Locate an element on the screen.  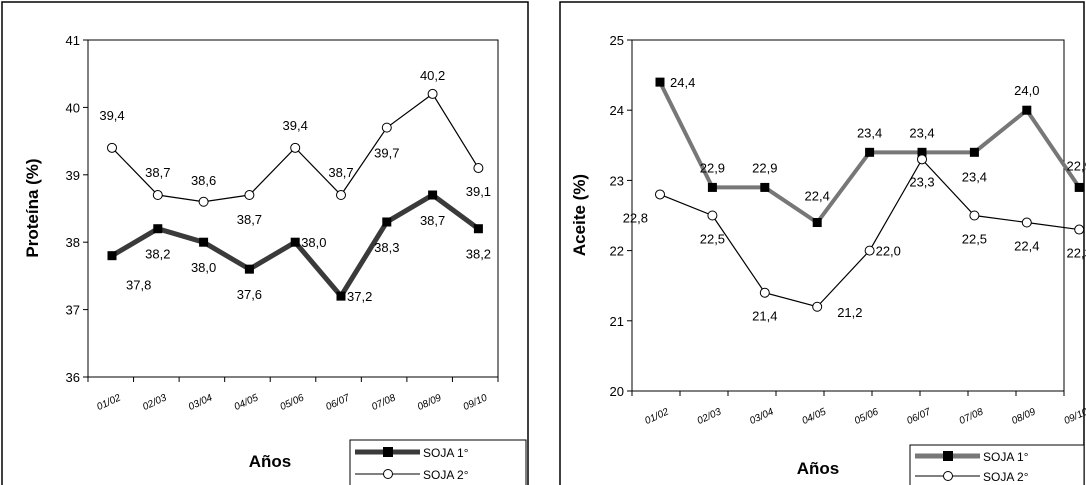
protein-data-label-soja1: 38,3 is located at coordinates (386, 247).